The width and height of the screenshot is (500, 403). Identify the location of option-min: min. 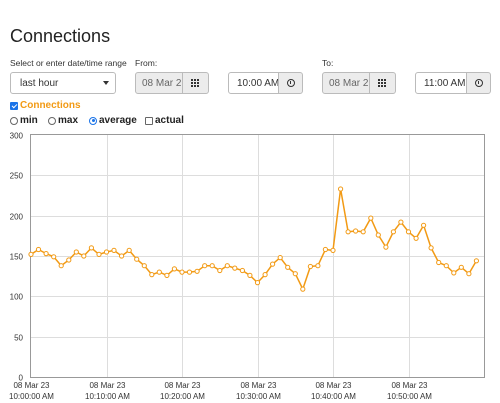
(24, 120).